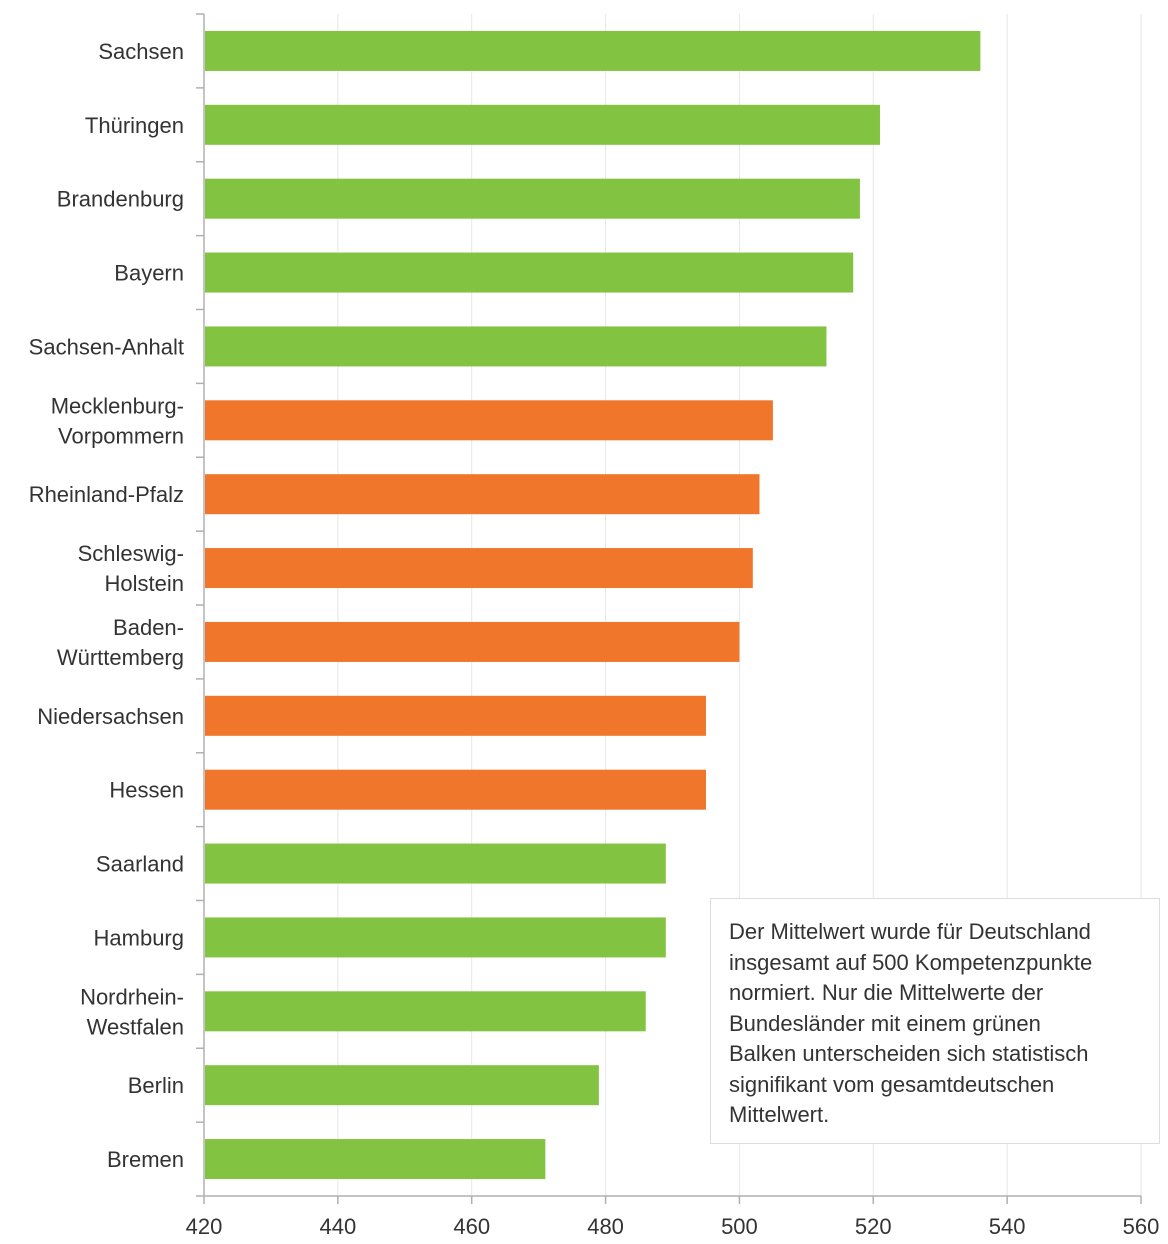 This screenshot has height=1244, width=1168. What do you see at coordinates (910, 931) in the screenshot?
I see `note-line: Der Mittelwert wurde für Deutschland` at bounding box center [910, 931].